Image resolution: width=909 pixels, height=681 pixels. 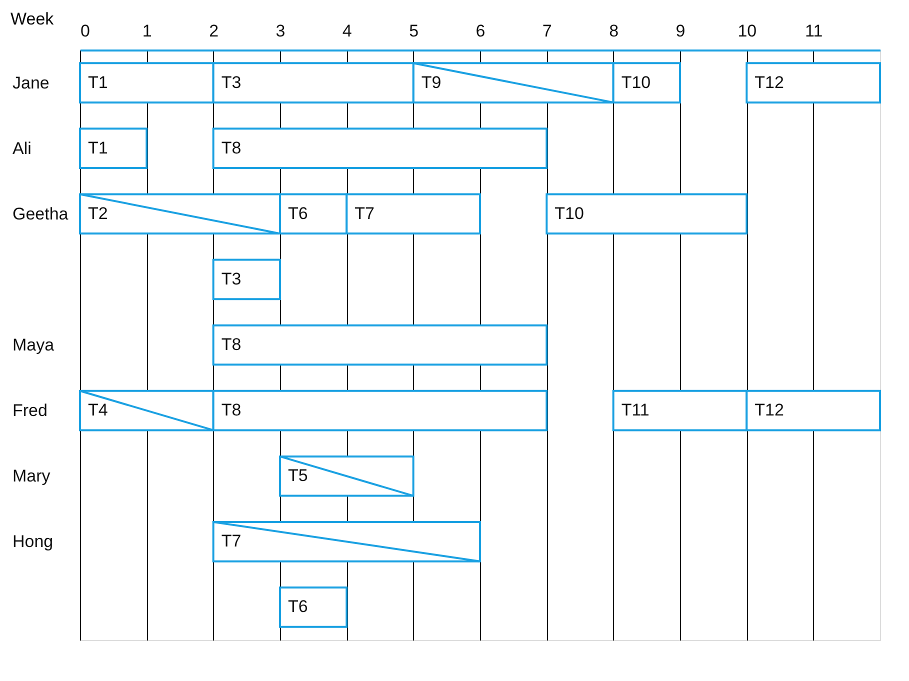 I want to click on x-tick-label: 7, so click(x=547, y=31).